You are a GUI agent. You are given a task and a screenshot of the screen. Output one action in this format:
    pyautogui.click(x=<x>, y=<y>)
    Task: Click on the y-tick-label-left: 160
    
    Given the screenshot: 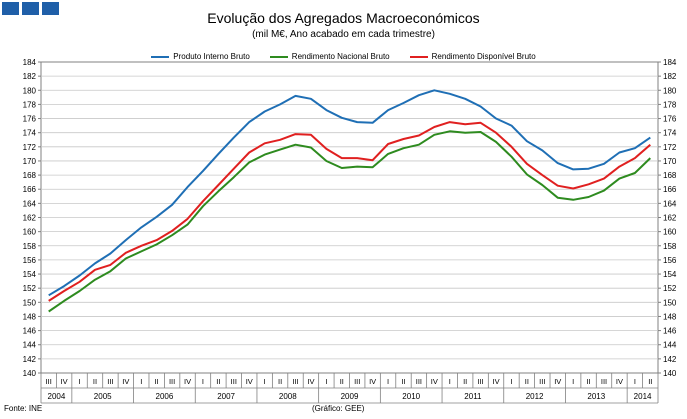 What is the action you would take?
    pyautogui.click(x=30, y=232)
    